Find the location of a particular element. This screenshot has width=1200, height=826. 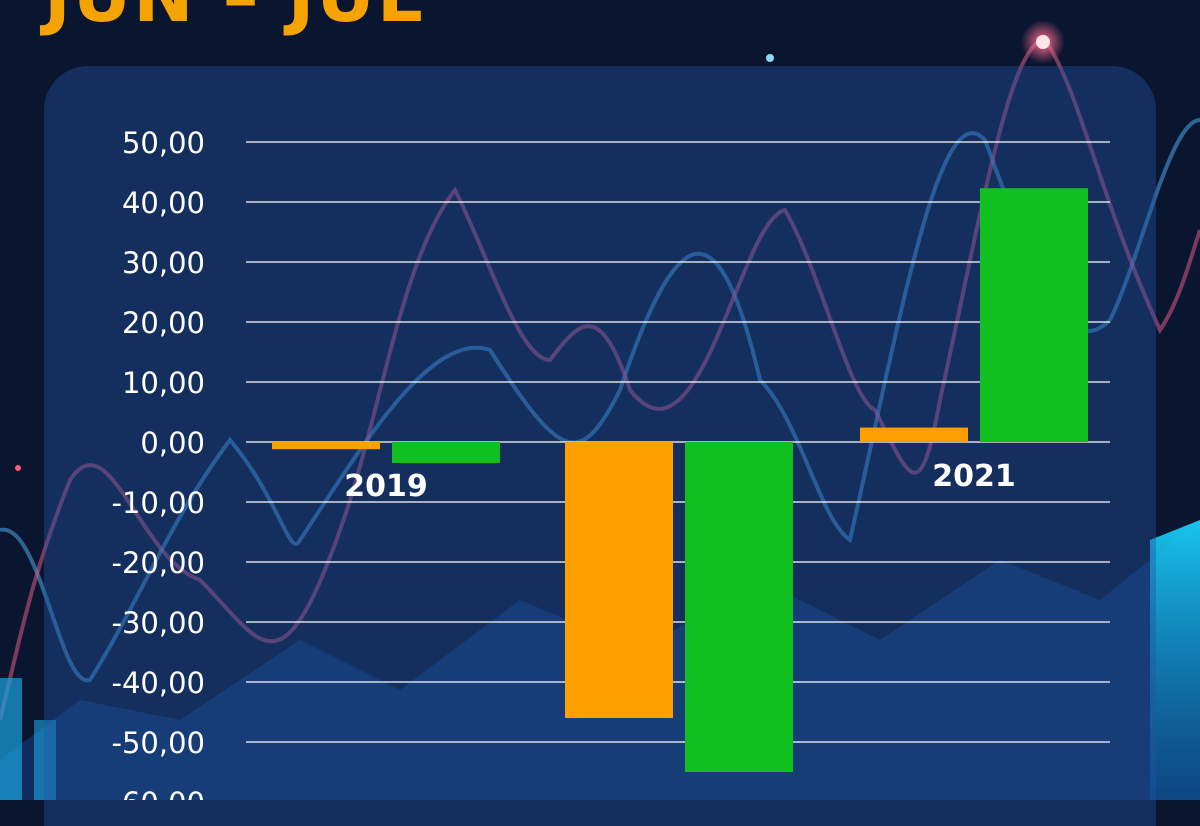

category-label: 2019 is located at coordinates (386, 486).